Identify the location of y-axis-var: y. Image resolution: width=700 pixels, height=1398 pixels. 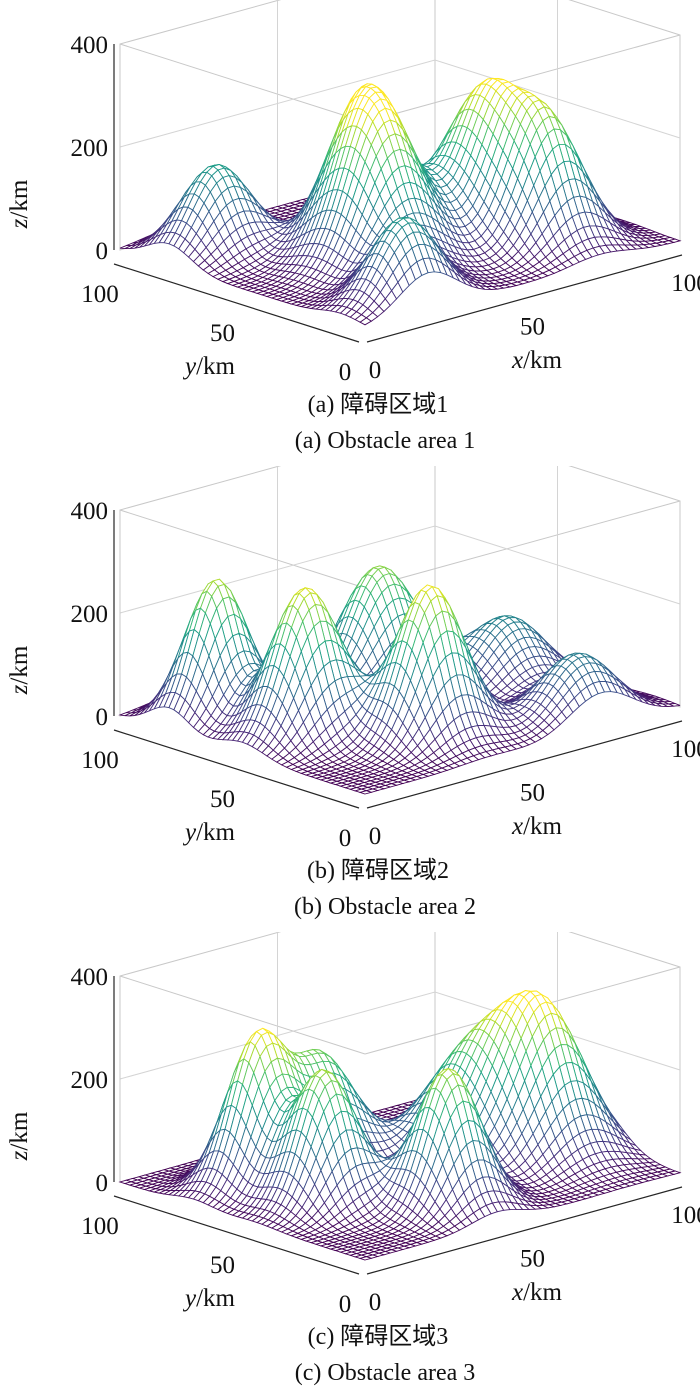
(189, 366).